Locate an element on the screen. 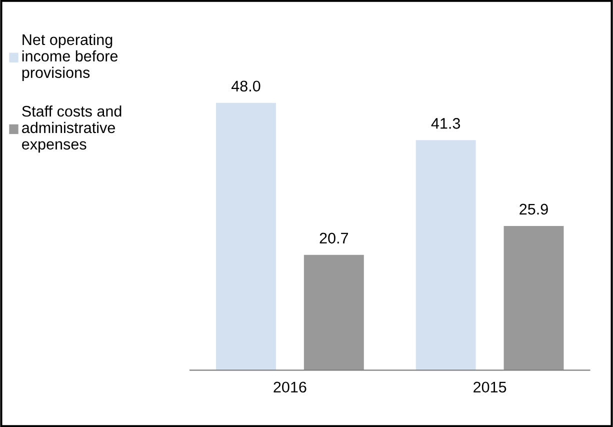 The width and height of the screenshot is (613, 427). data-label: 25.9 is located at coordinates (534, 209).